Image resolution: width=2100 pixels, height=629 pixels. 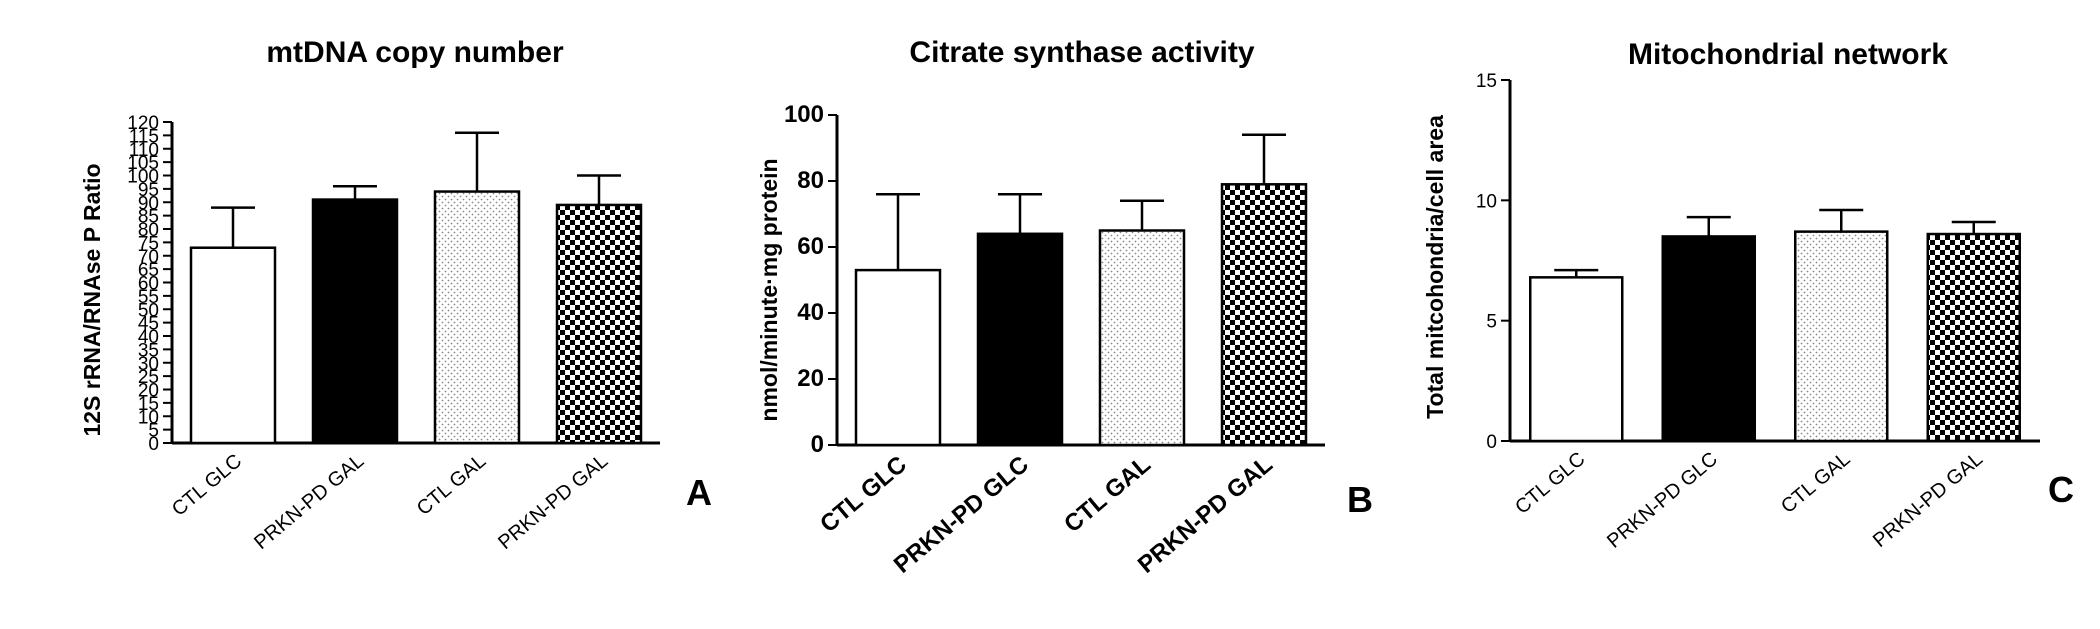 What do you see at coordinates (699, 492) in the screenshot?
I see `panel-letter: A` at bounding box center [699, 492].